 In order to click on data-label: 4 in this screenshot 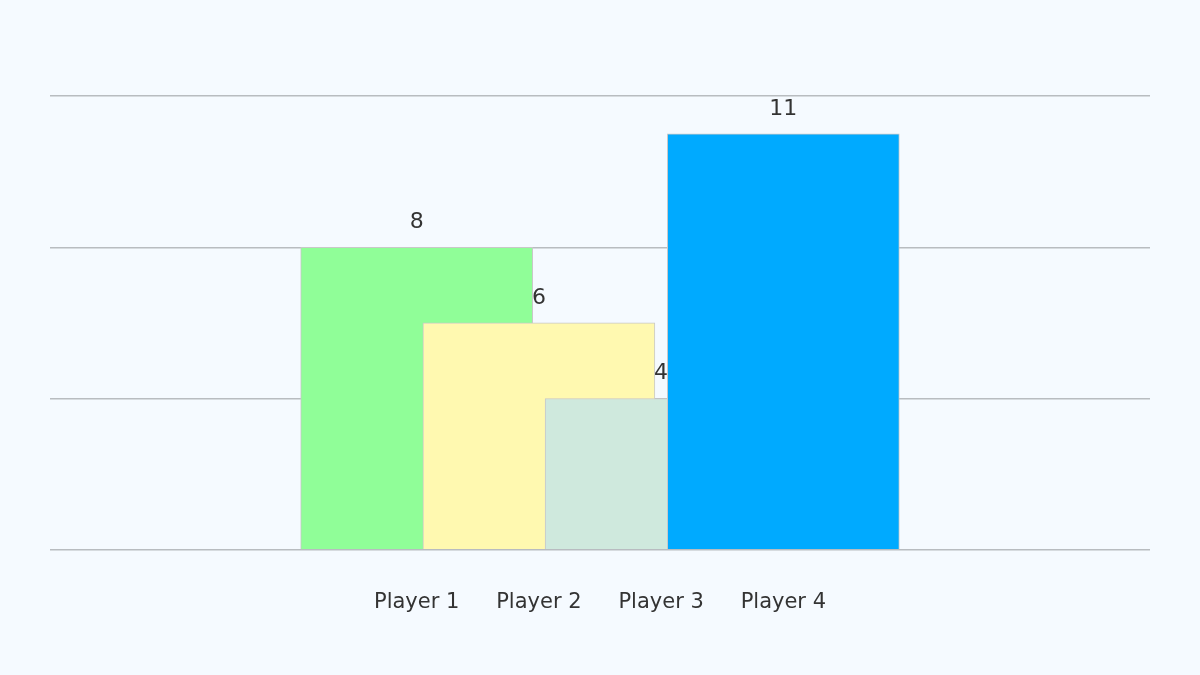, I will do `click(661, 372)`.